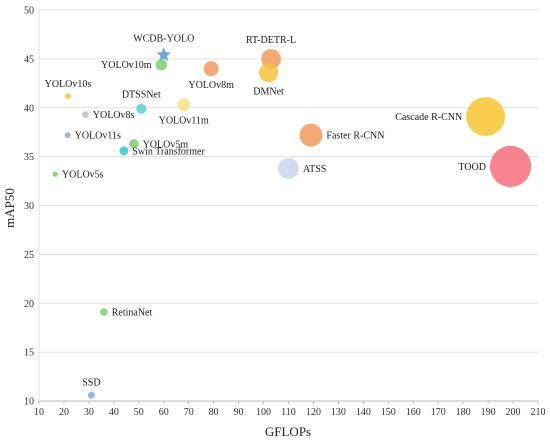 This screenshot has width=550, height=445. What do you see at coordinates (363, 412) in the screenshot?
I see `x-tick-label: 140` at bounding box center [363, 412].